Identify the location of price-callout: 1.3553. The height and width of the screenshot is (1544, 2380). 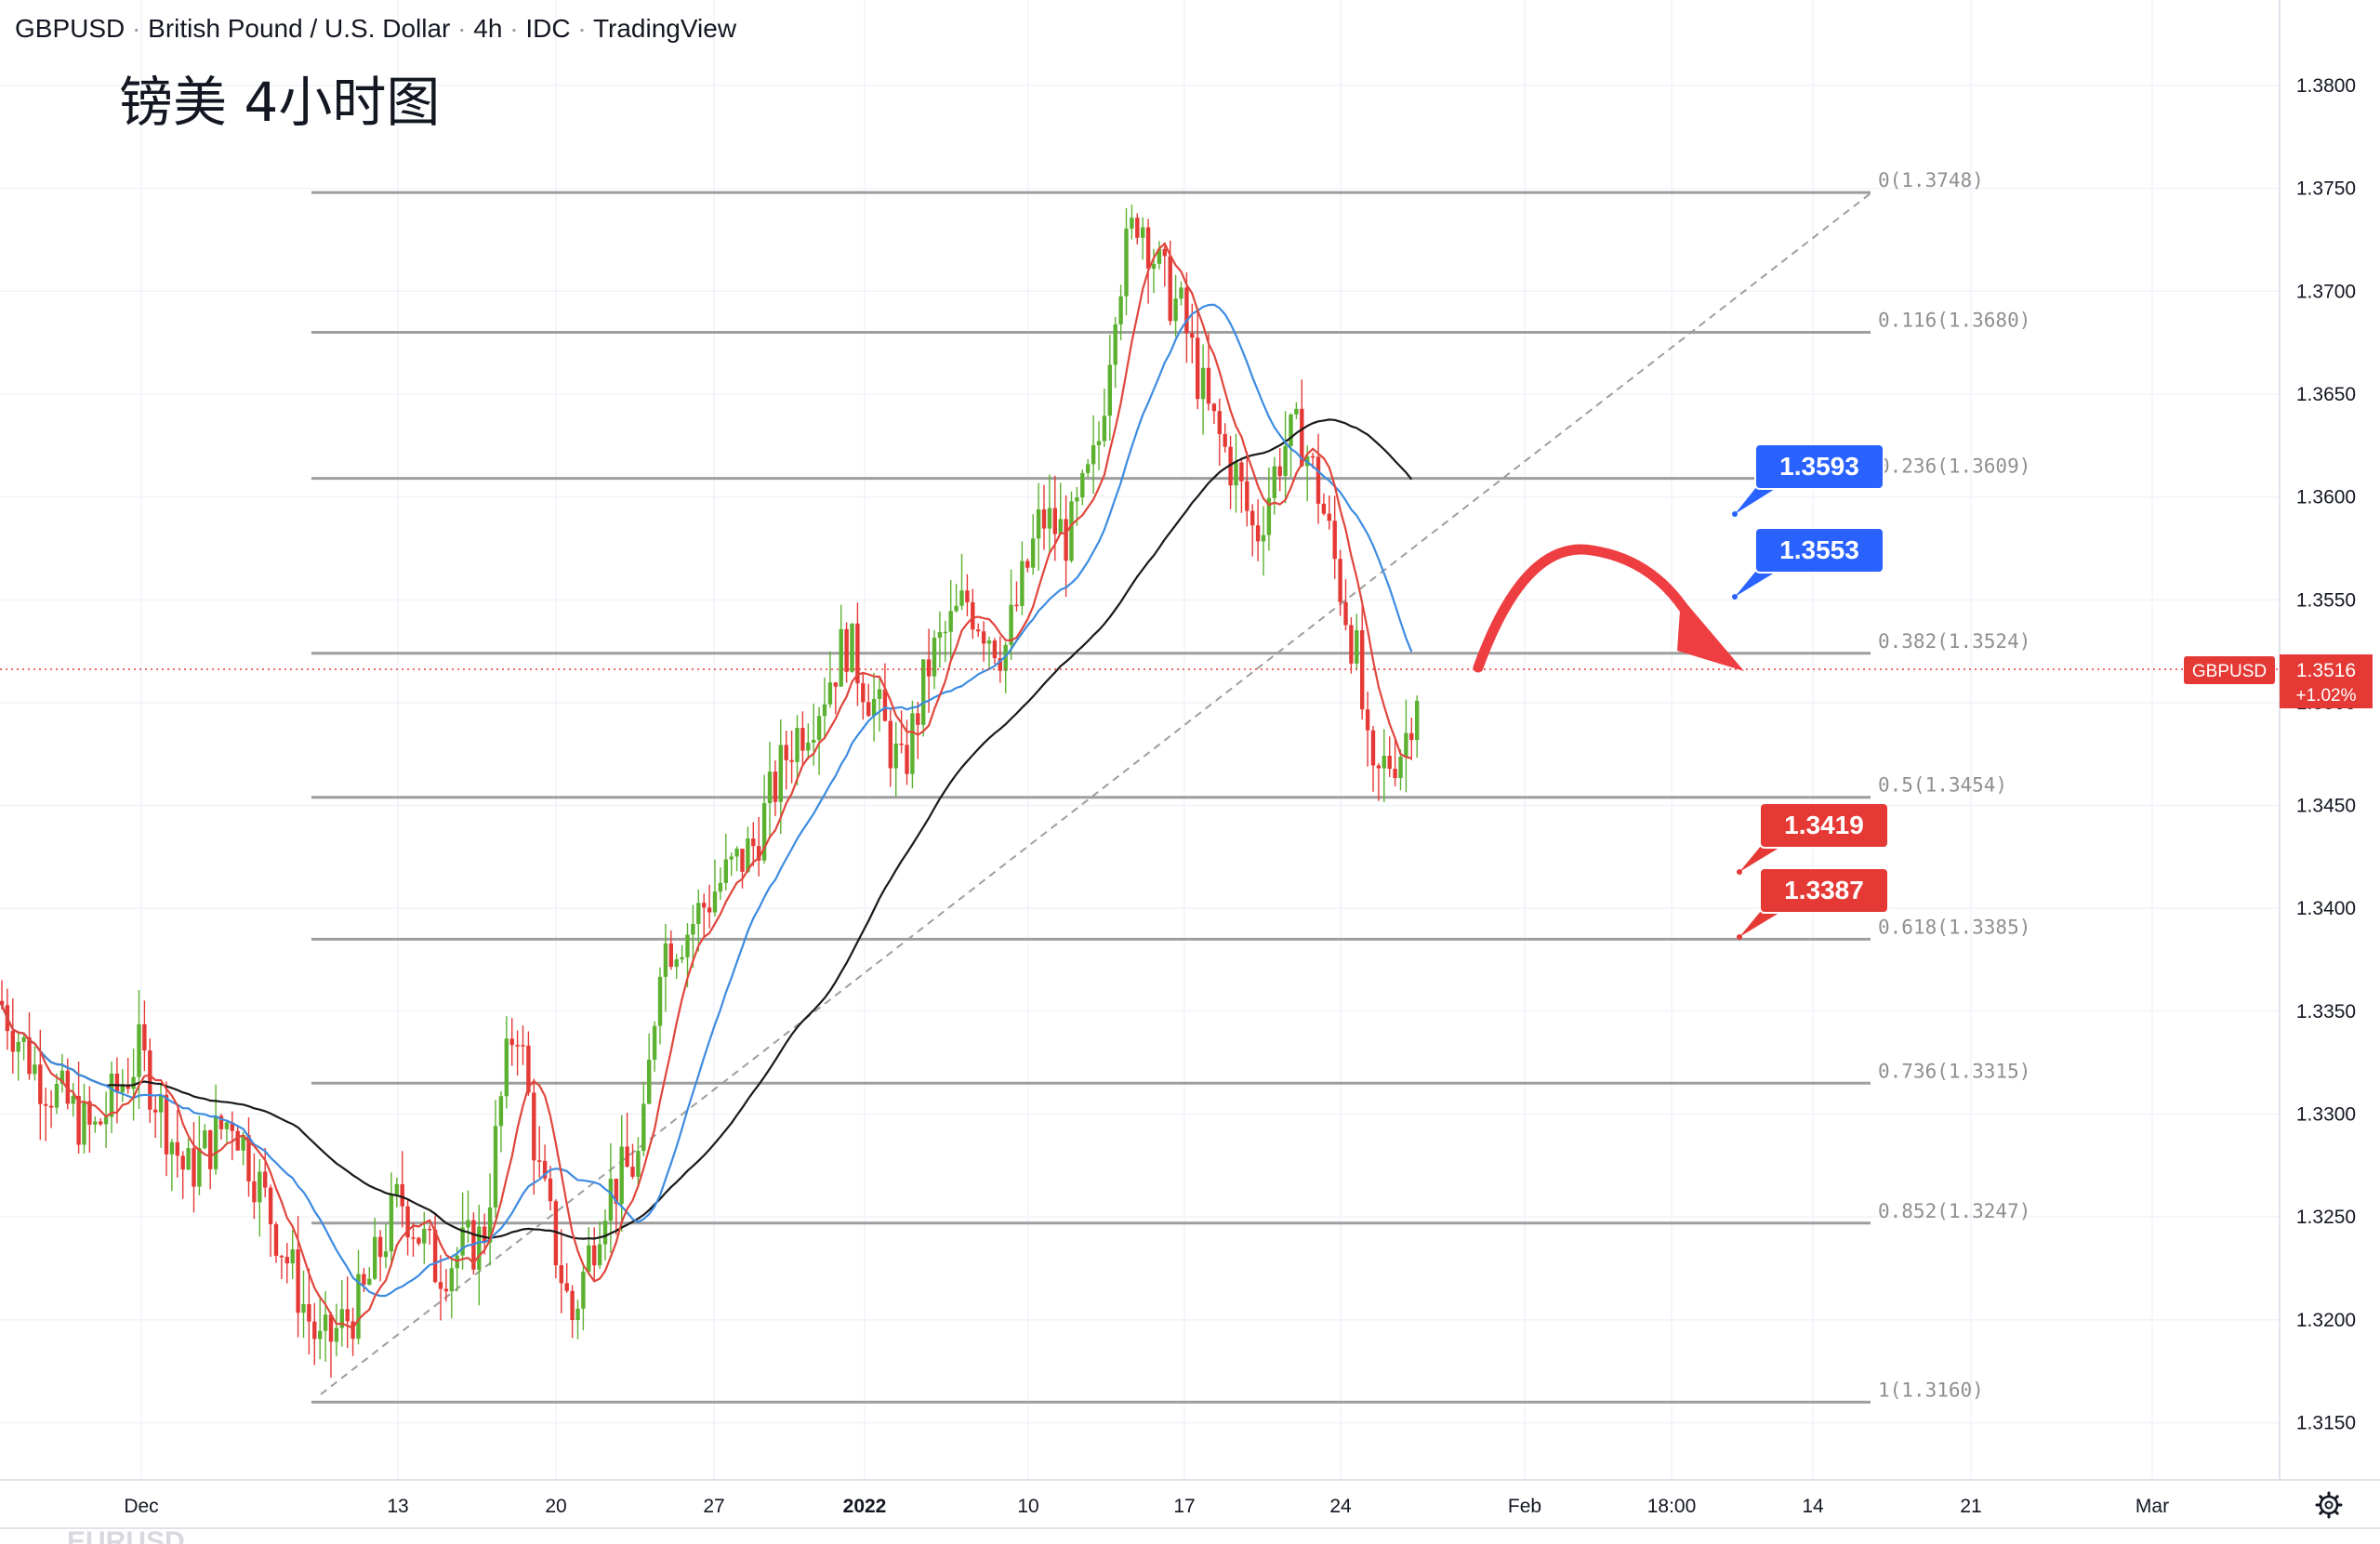
(1808, 563).